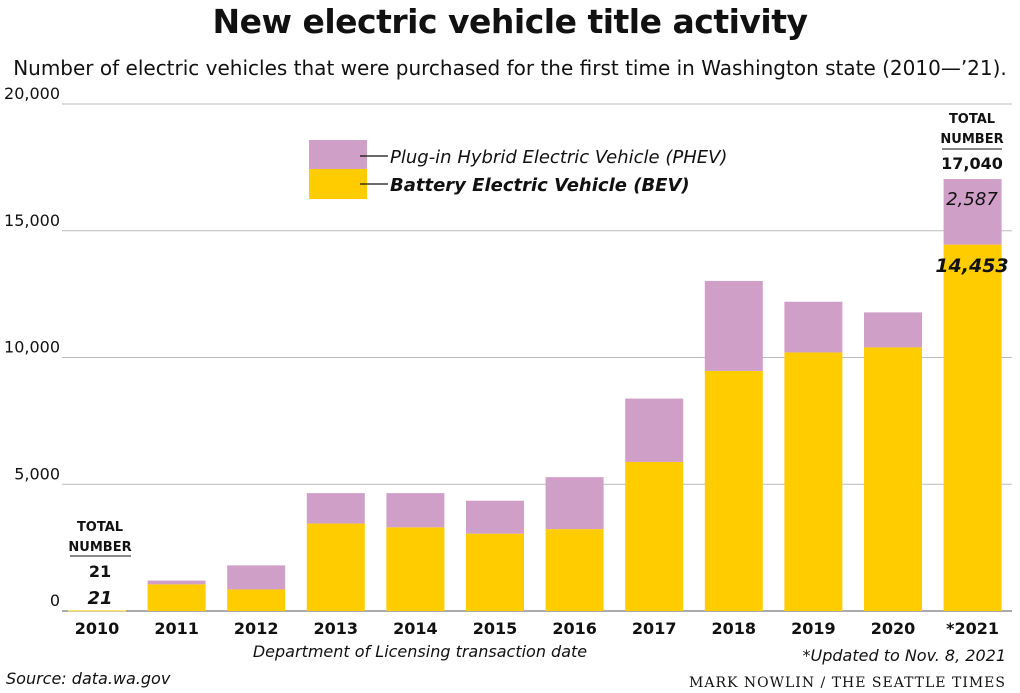  Describe the element at coordinates (654, 430) in the screenshot. I see `bar-phev-2017` at that location.